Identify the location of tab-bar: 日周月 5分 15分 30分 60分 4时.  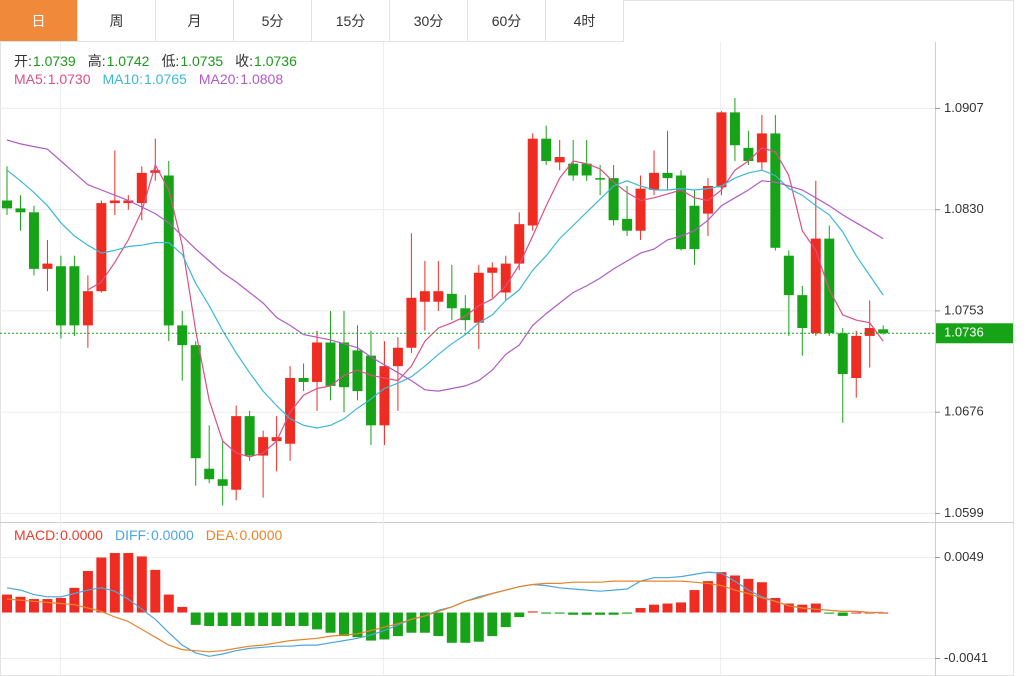
(312, 21).